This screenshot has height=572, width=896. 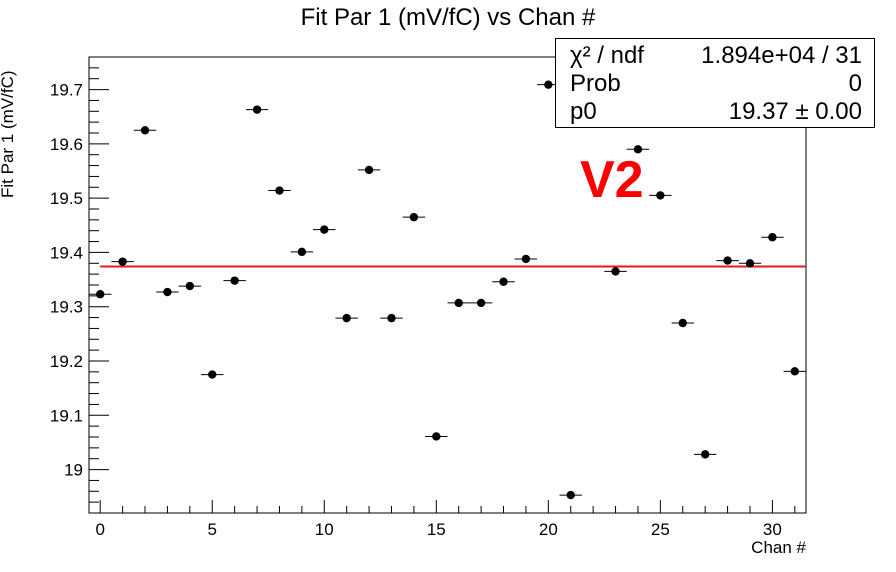 What do you see at coordinates (716, 112) in the screenshot?
I see `stats-row-p0: p0 19.37 ± 0.00` at bounding box center [716, 112].